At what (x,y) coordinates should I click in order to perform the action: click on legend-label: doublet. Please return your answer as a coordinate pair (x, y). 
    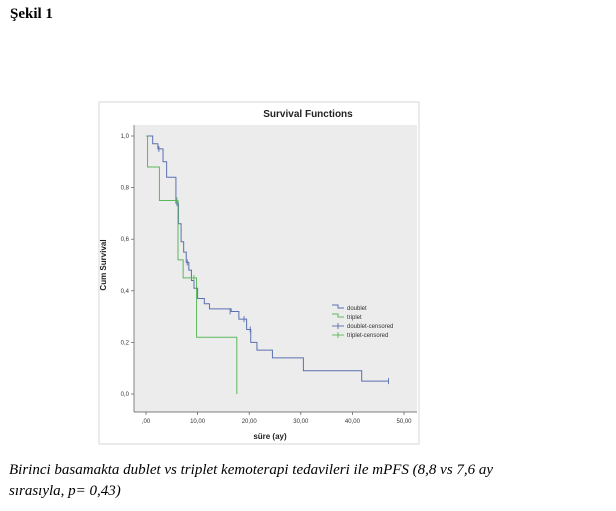
    Looking at the image, I should click on (357, 309).